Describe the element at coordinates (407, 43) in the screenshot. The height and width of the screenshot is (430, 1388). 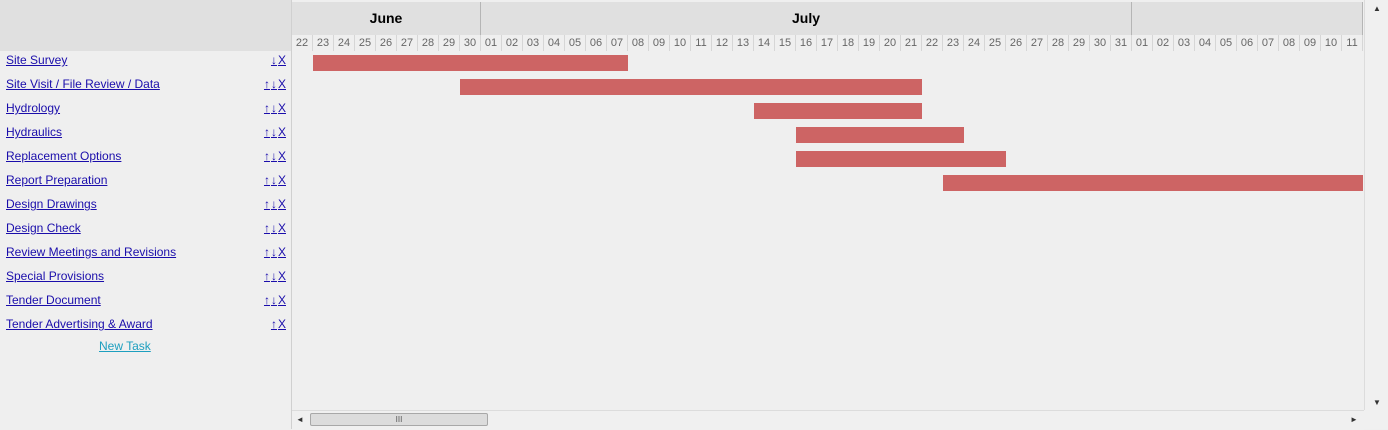
I see `day-header: 27` at that location.